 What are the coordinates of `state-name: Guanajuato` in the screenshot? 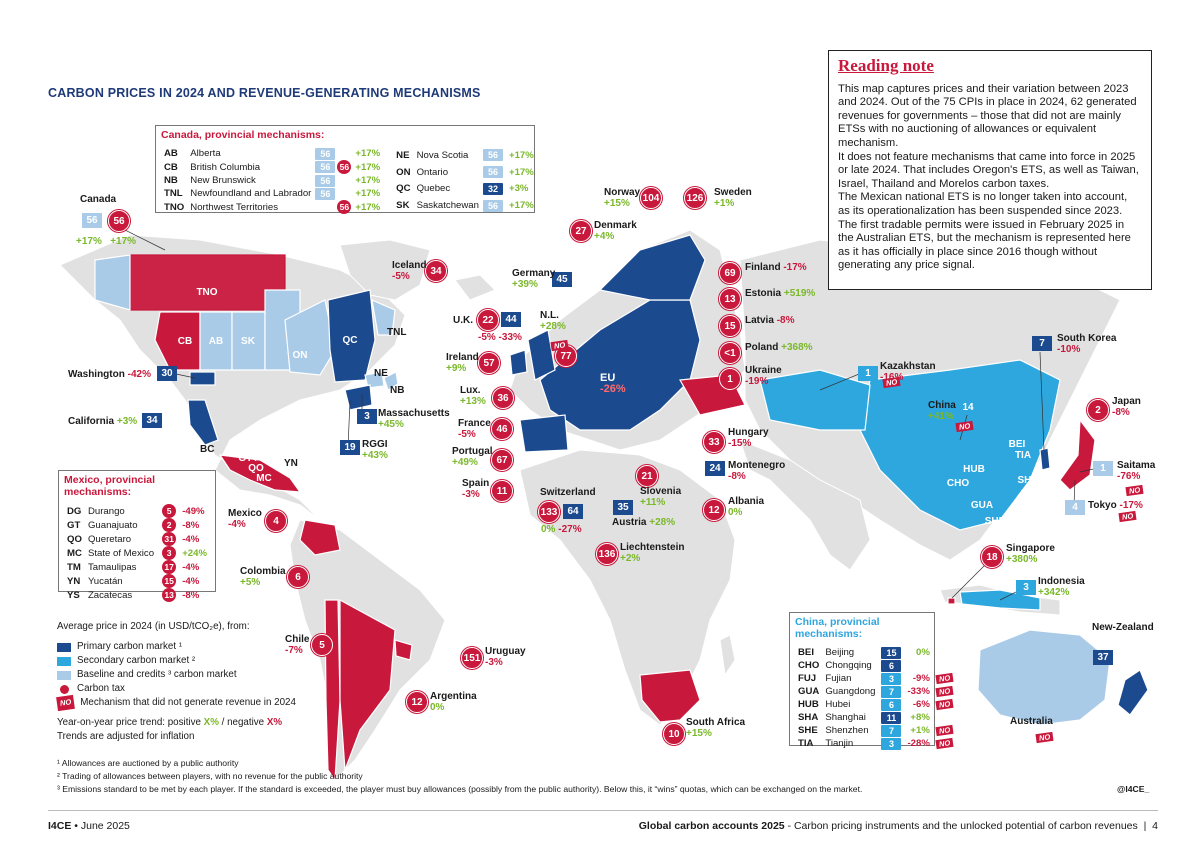 It's located at (112, 525).